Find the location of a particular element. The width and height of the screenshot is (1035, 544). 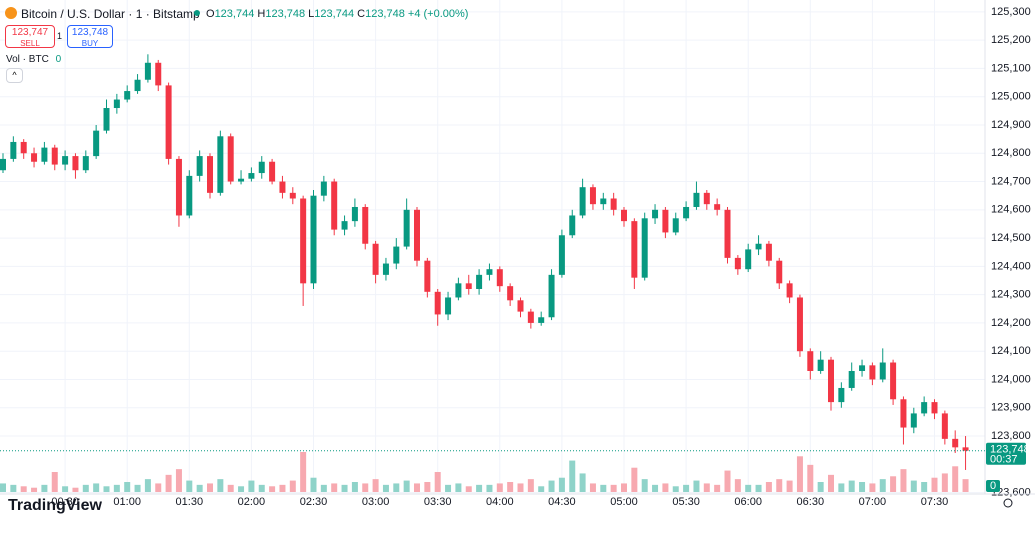

y-tick-label: 124,700 is located at coordinates (1011, 181).